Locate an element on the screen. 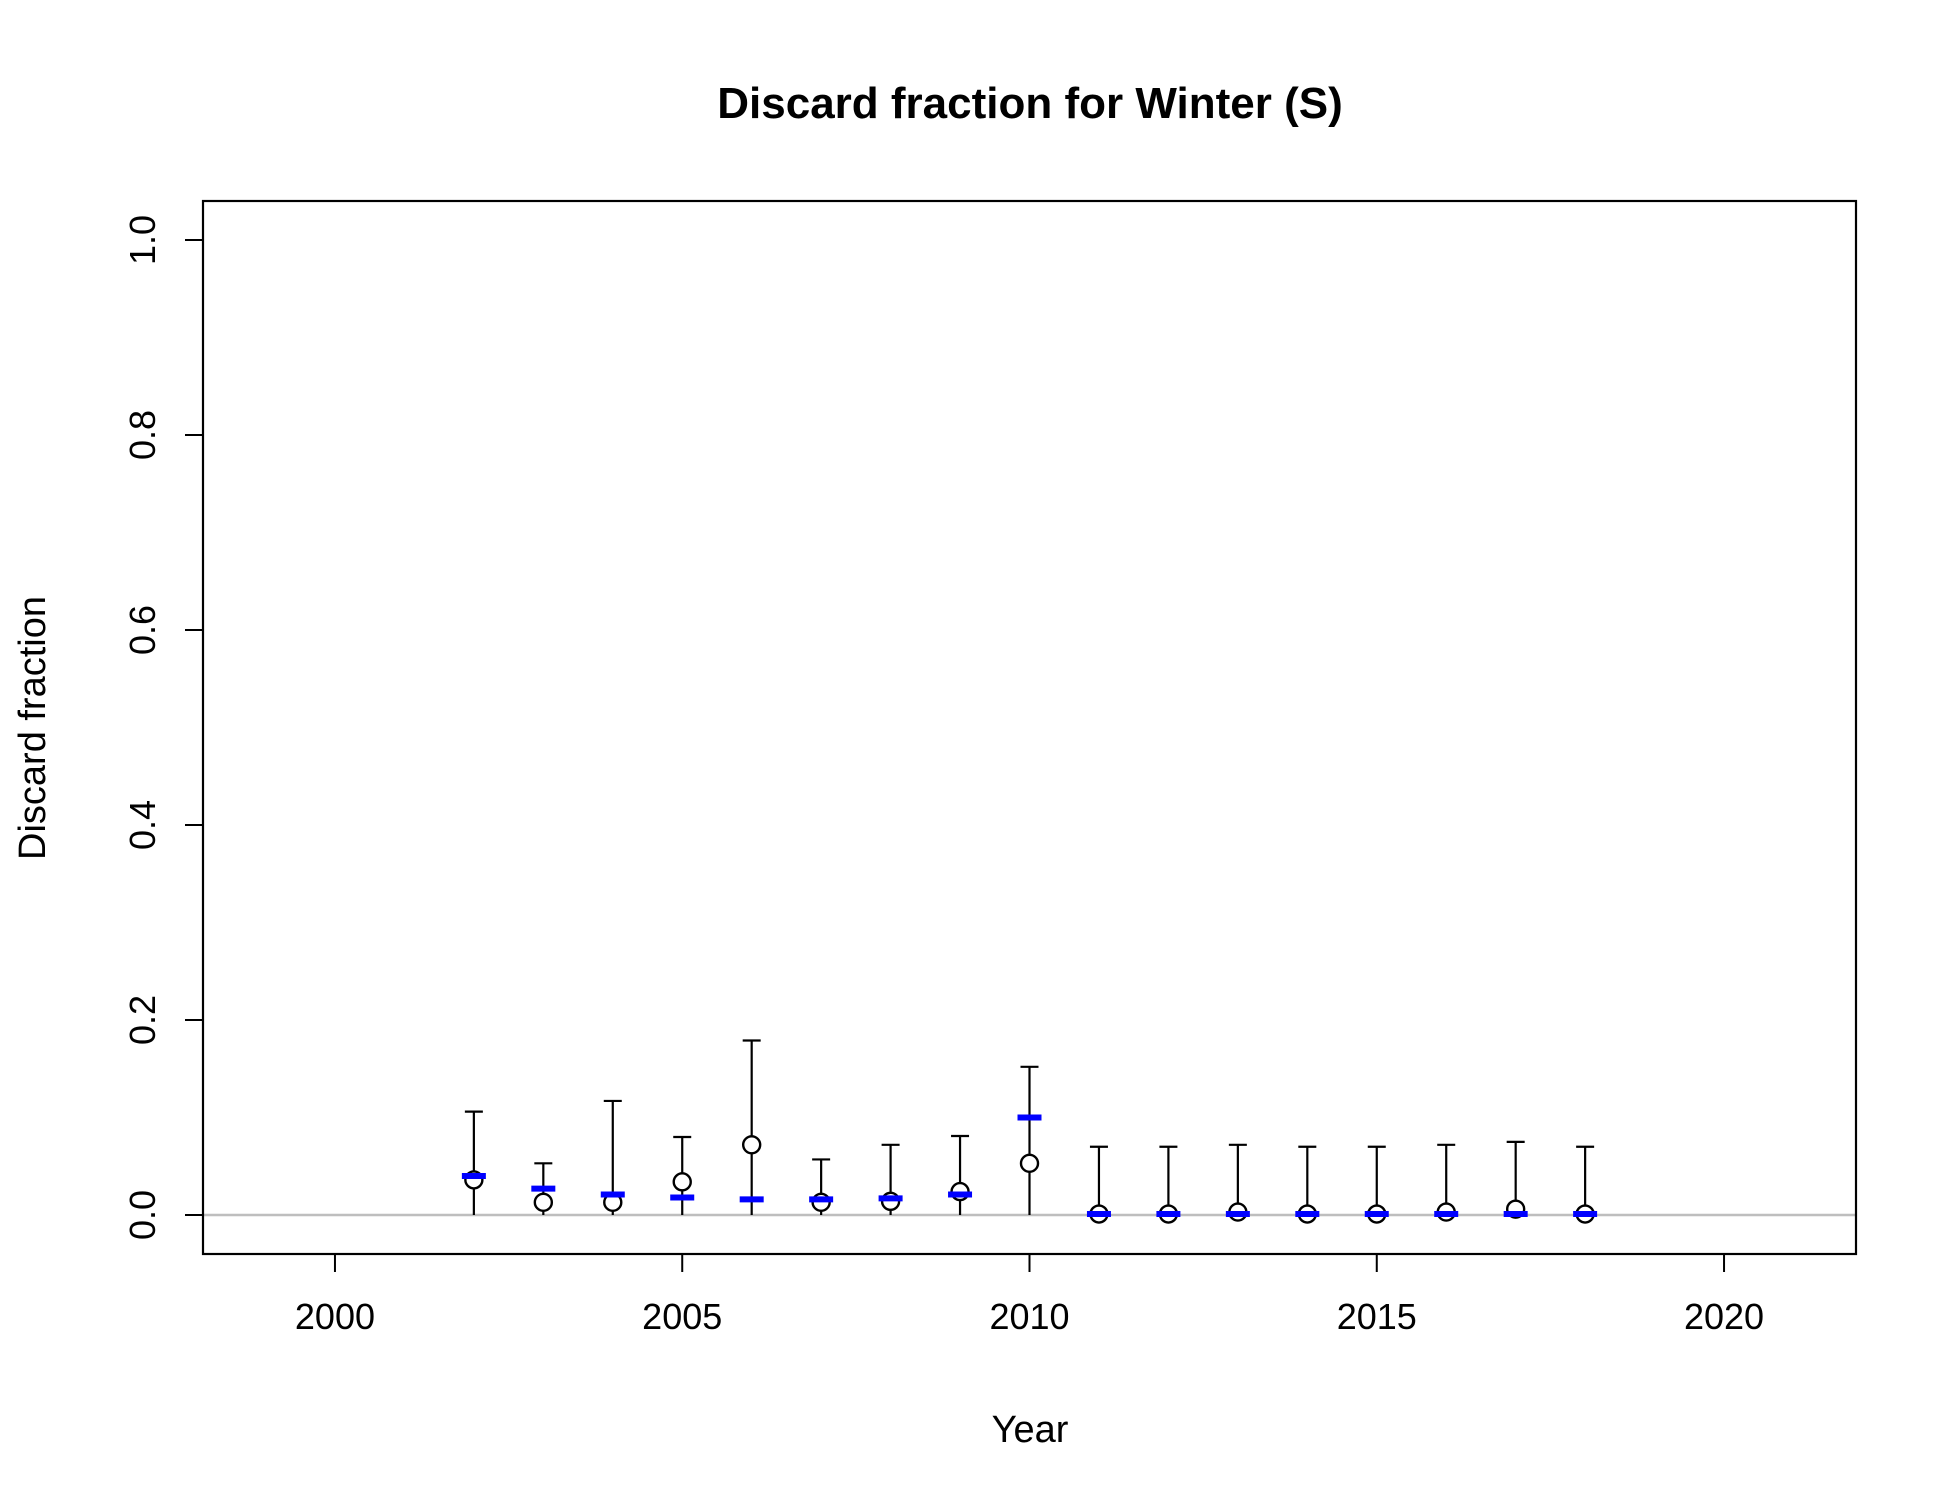 This screenshot has height=1500, width=1950. x-axis: 2000 2005 2010 2015 2020 is located at coordinates (1029, 1295).